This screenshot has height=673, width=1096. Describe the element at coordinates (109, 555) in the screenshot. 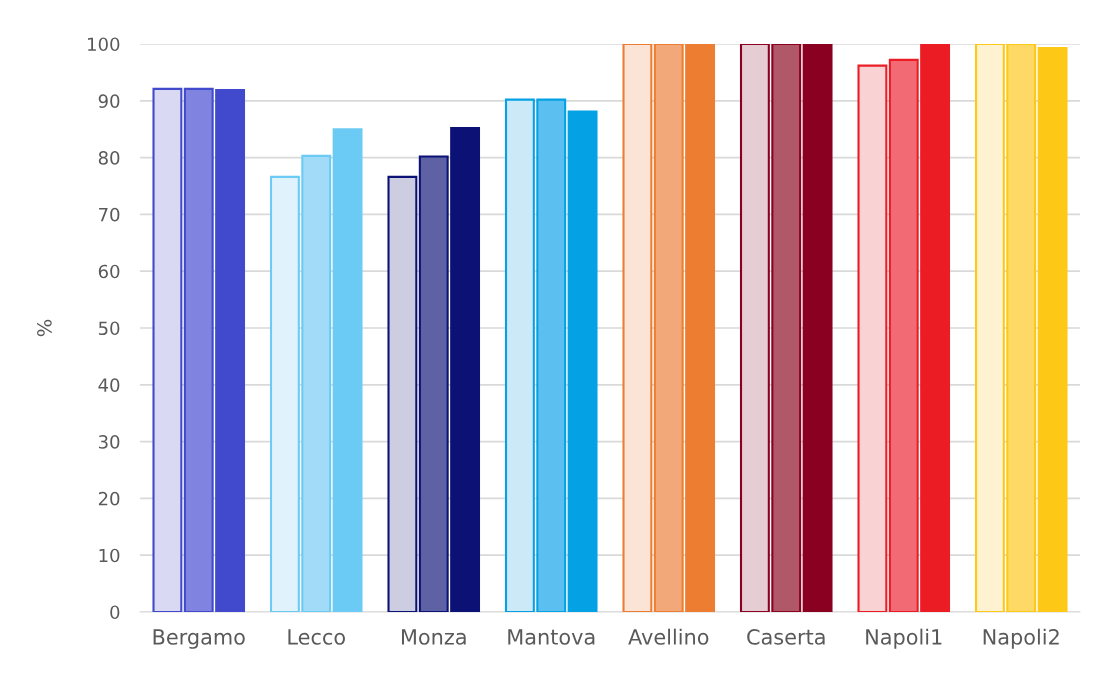

I see `y-tick-label: 10` at that location.